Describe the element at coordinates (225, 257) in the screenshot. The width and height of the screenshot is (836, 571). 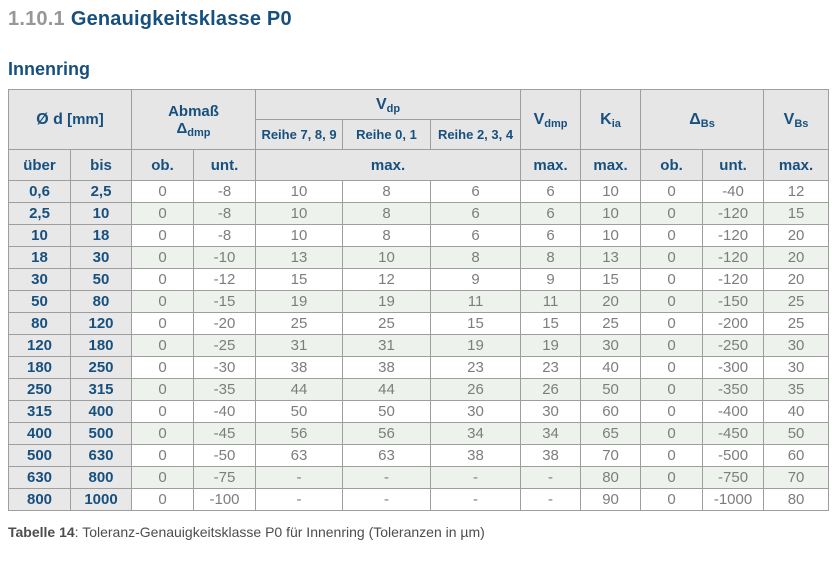
I see `value-cell: -10` at that location.